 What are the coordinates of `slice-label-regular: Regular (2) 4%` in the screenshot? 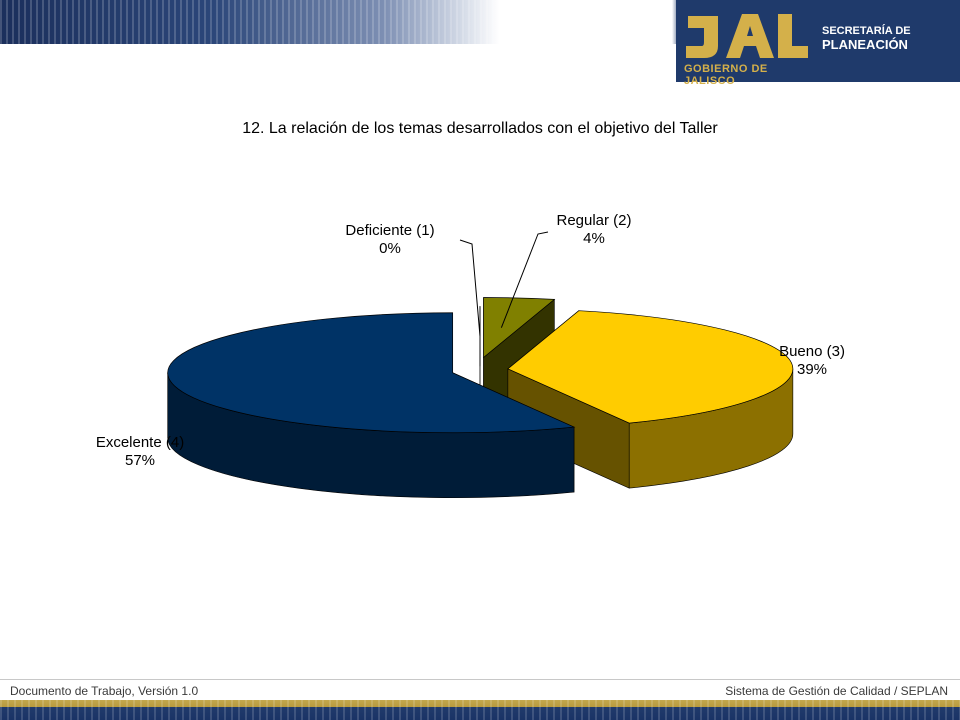 It's located at (594, 230).